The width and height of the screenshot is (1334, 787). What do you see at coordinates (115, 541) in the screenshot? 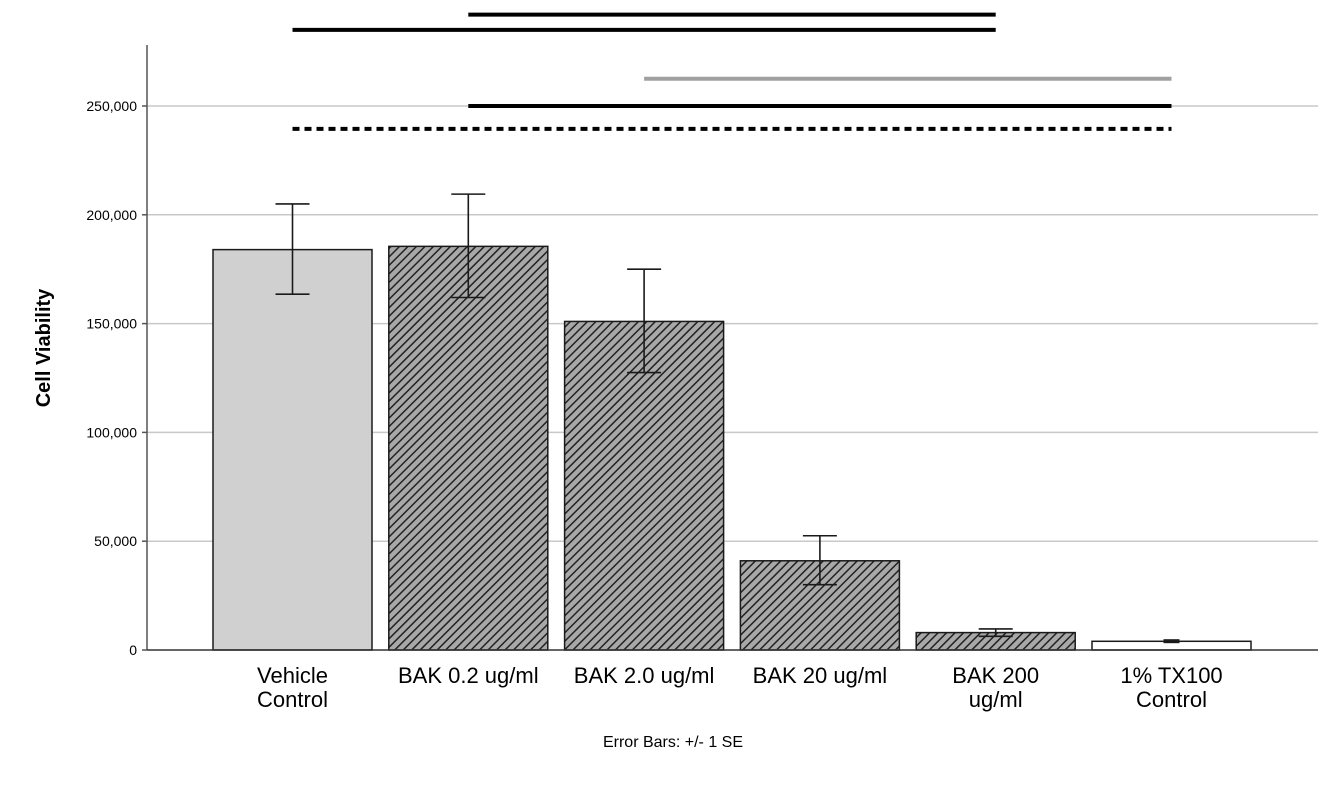
I see `y-tick-label: 50,000` at bounding box center [115, 541].